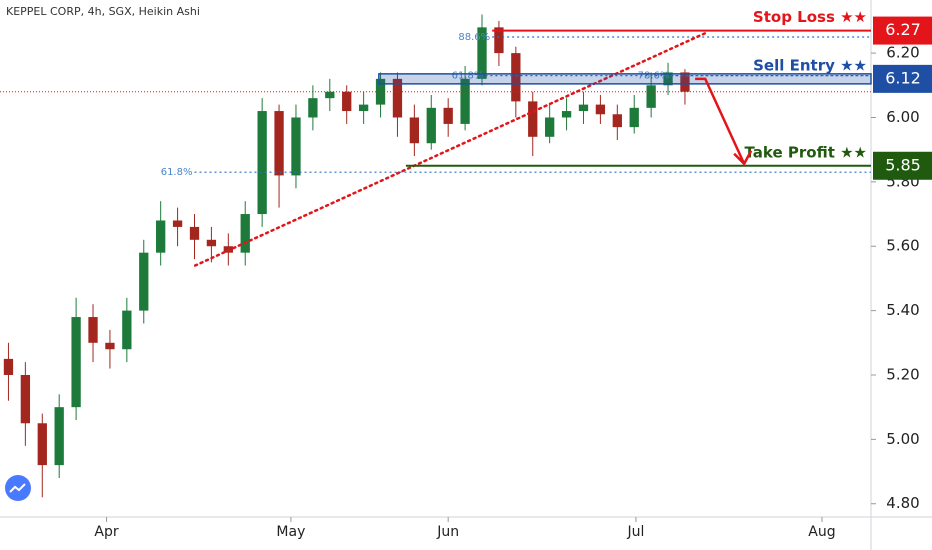 The height and width of the screenshot is (550, 932). I want to click on x-tick-label: Jul, so click(635, 532).